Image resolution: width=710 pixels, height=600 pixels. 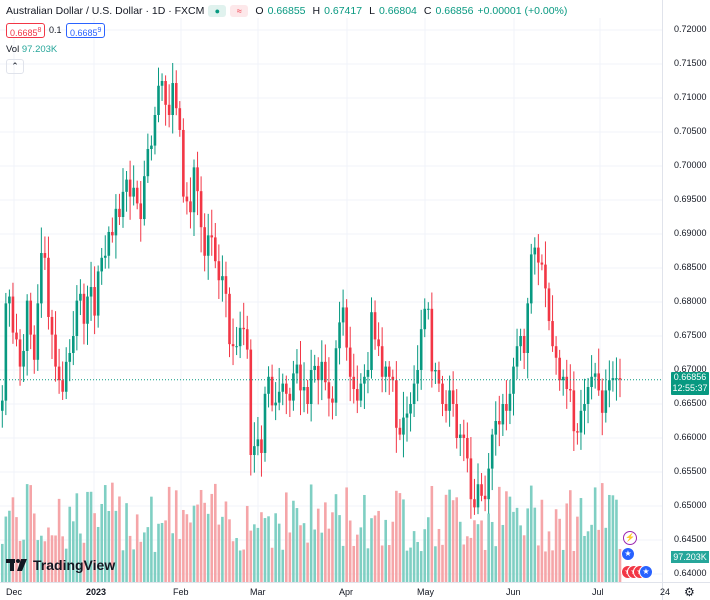 What do you see at coordinates (55, 30) in the screenshot?
I see `spread-value: 0.1` at bounding box center [55, 30].